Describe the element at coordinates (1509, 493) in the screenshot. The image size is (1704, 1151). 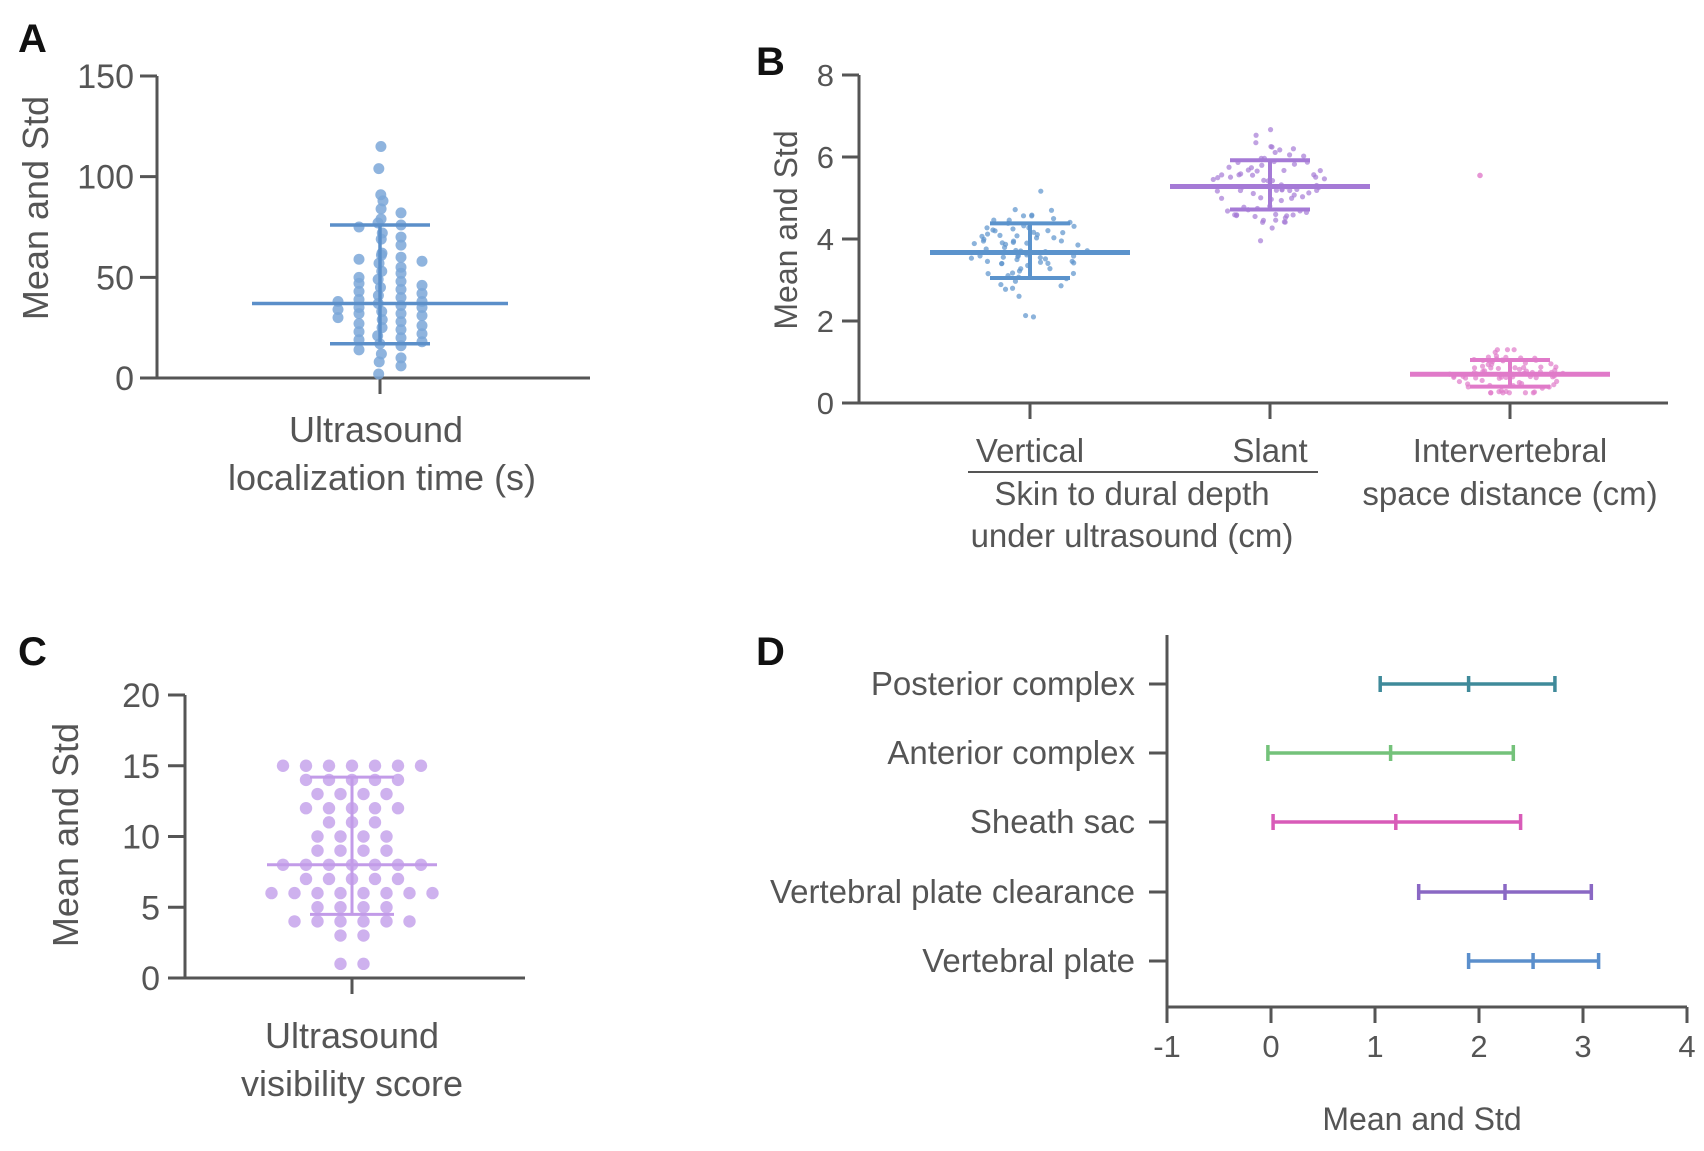
I see `panel-b-x-tick-label-intervertebral-line2: space distance (cm)` at that location.